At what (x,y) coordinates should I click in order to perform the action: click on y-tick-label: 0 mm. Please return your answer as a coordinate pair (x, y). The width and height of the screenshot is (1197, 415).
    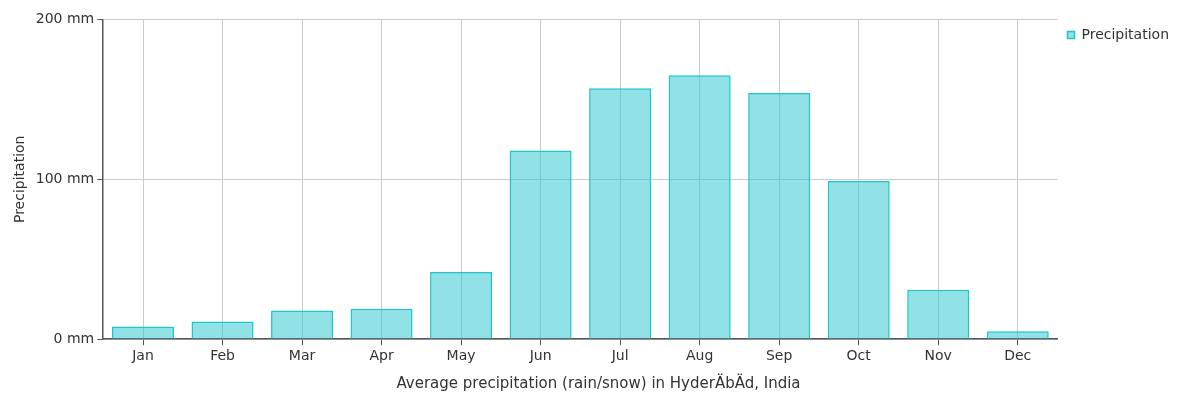
    Looking at the image, I should click on (74, 337).